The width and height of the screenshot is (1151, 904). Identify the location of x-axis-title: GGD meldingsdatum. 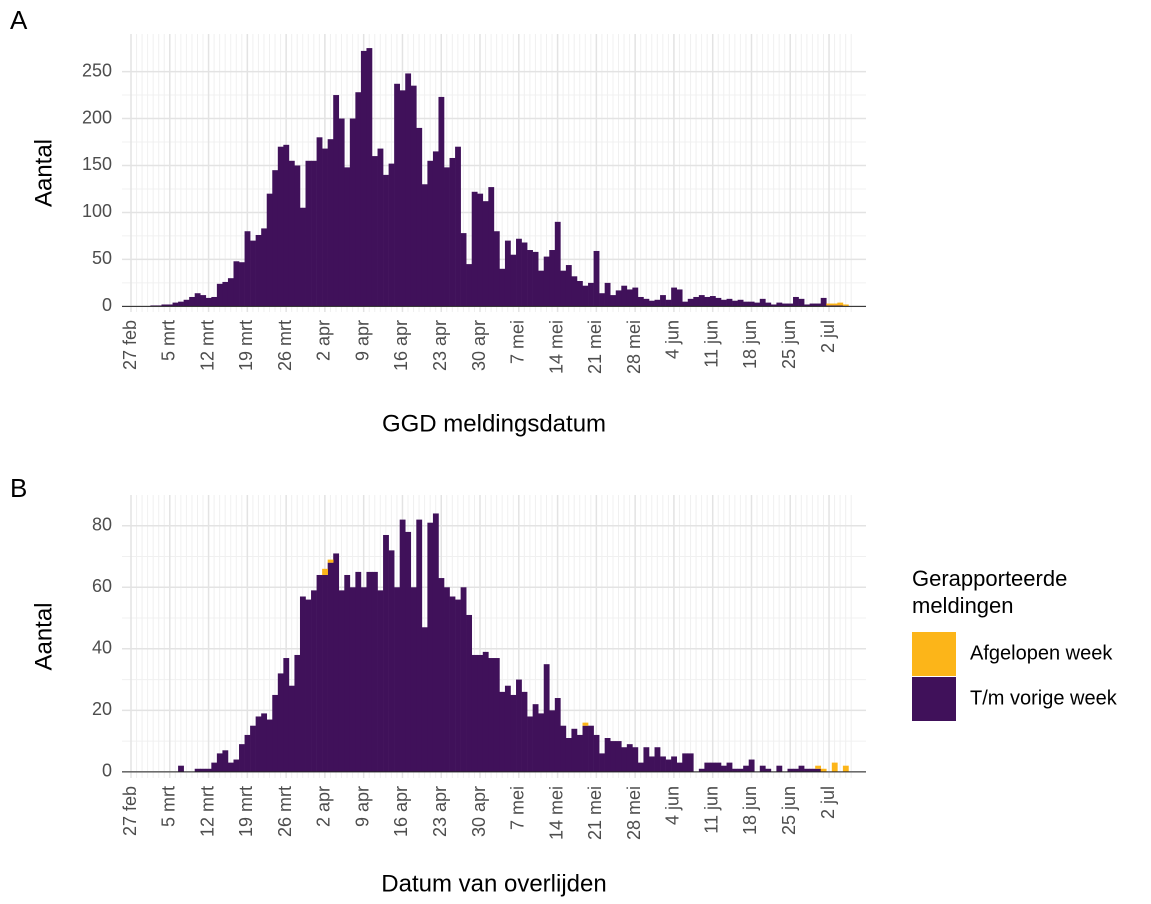
(494, 423).